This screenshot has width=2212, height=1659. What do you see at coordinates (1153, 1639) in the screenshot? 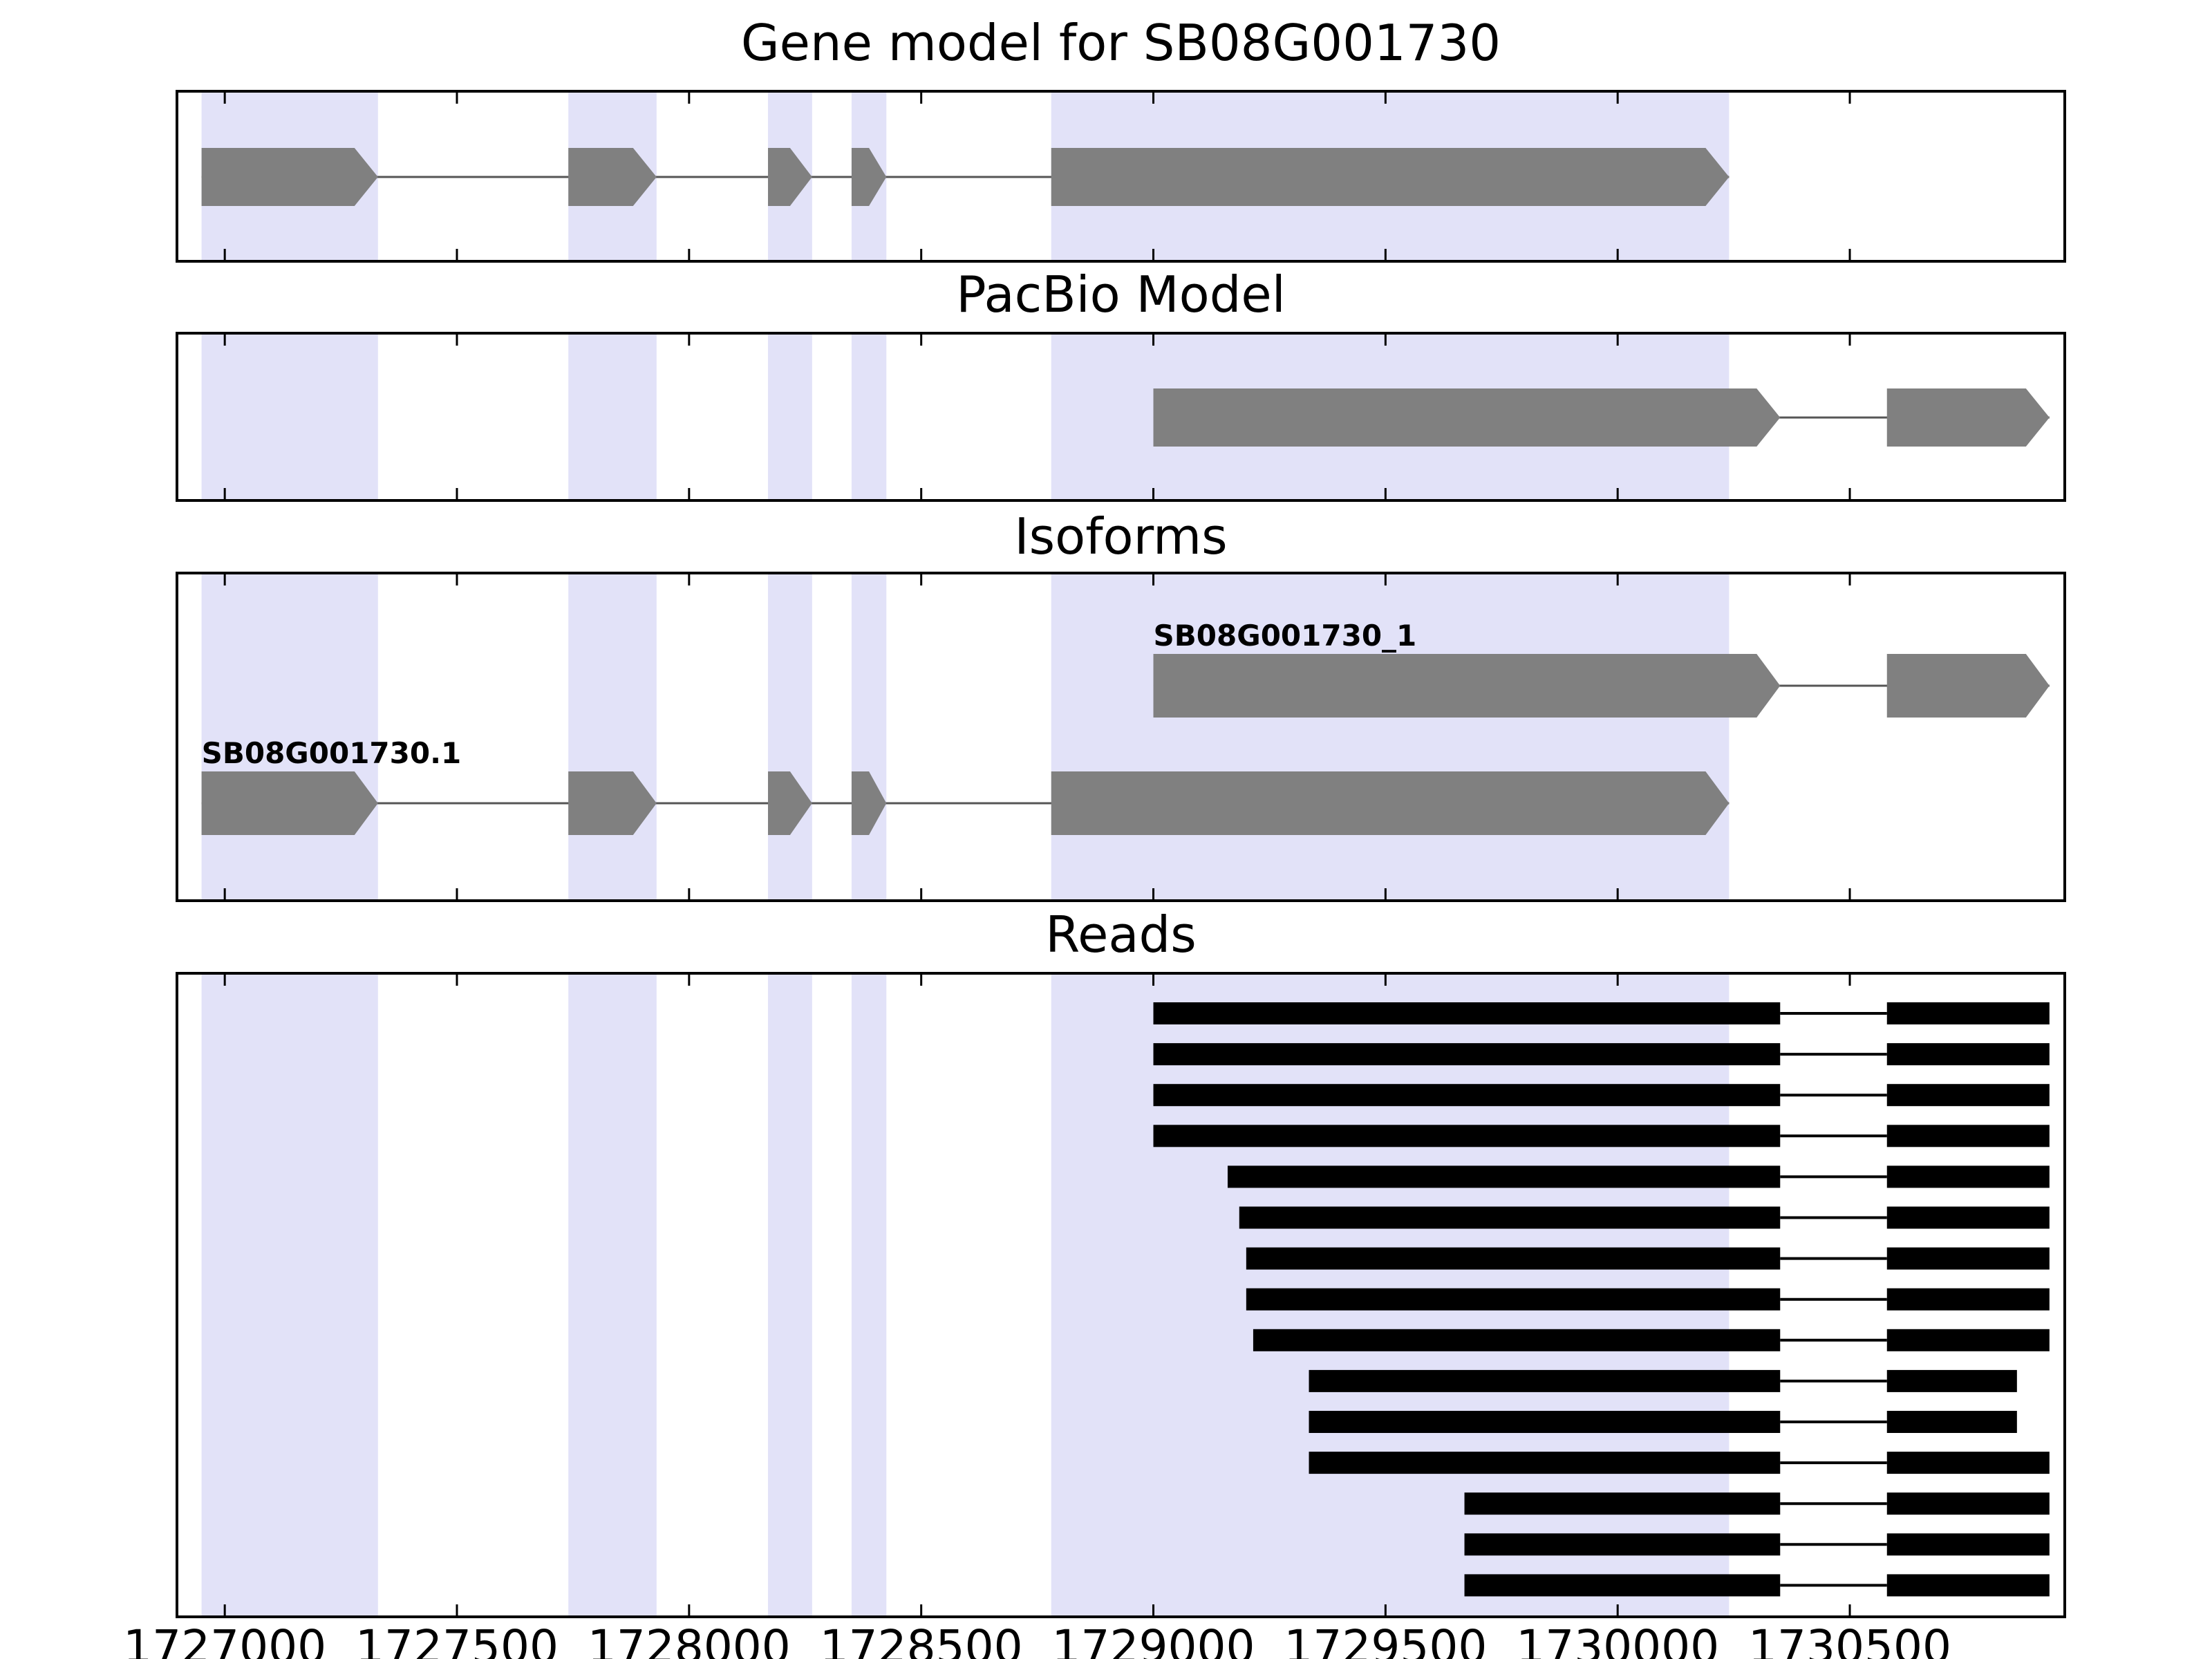
I see `x-tick-label: 1729000` at bounding box center [1153, 1639].